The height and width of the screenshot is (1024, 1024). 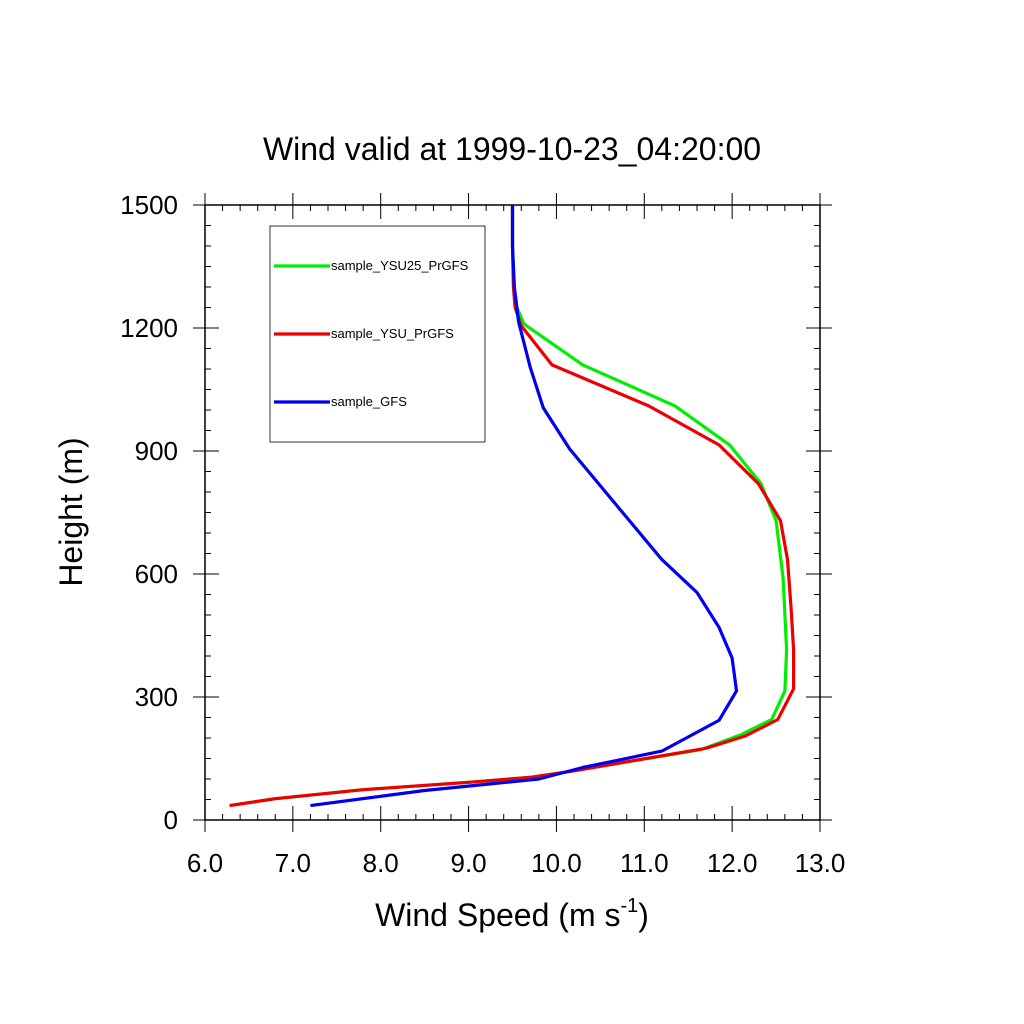 I want to click on x-tick-label: 8.0, so click(x=381, y=863).